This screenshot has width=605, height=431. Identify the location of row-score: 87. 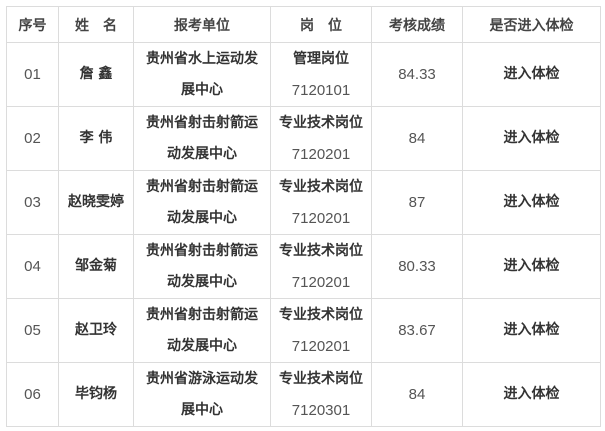
(417, 202).